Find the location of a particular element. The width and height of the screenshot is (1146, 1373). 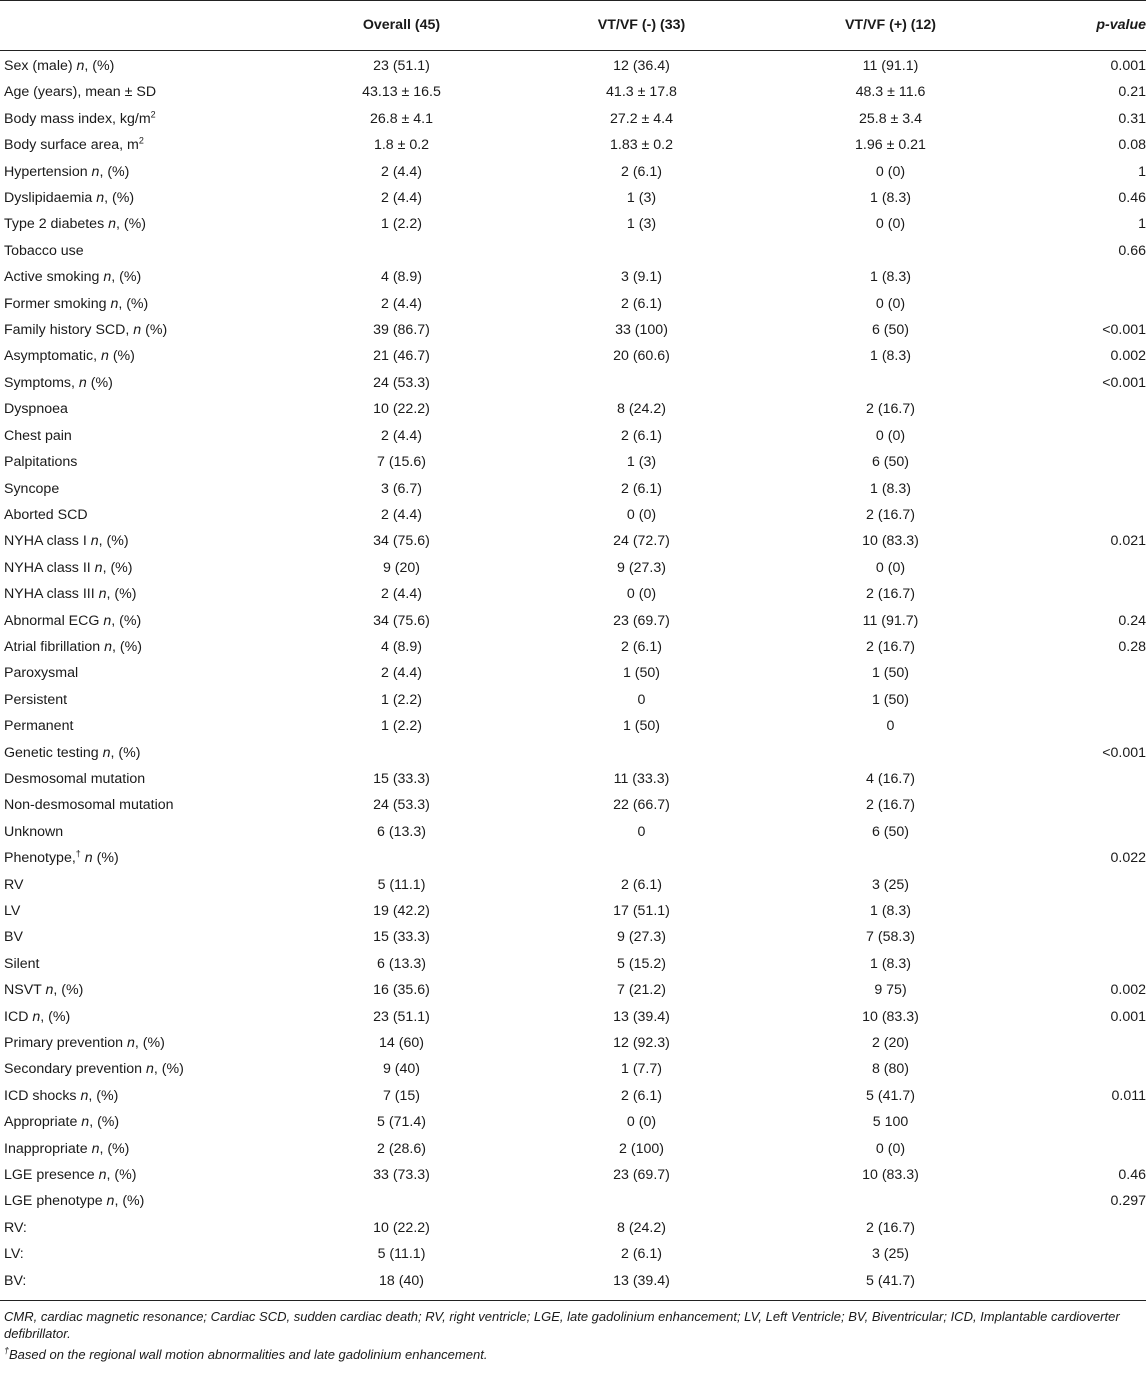

row-label: Atrial fibrillation n, (%) is located at coordinates (73, 646).